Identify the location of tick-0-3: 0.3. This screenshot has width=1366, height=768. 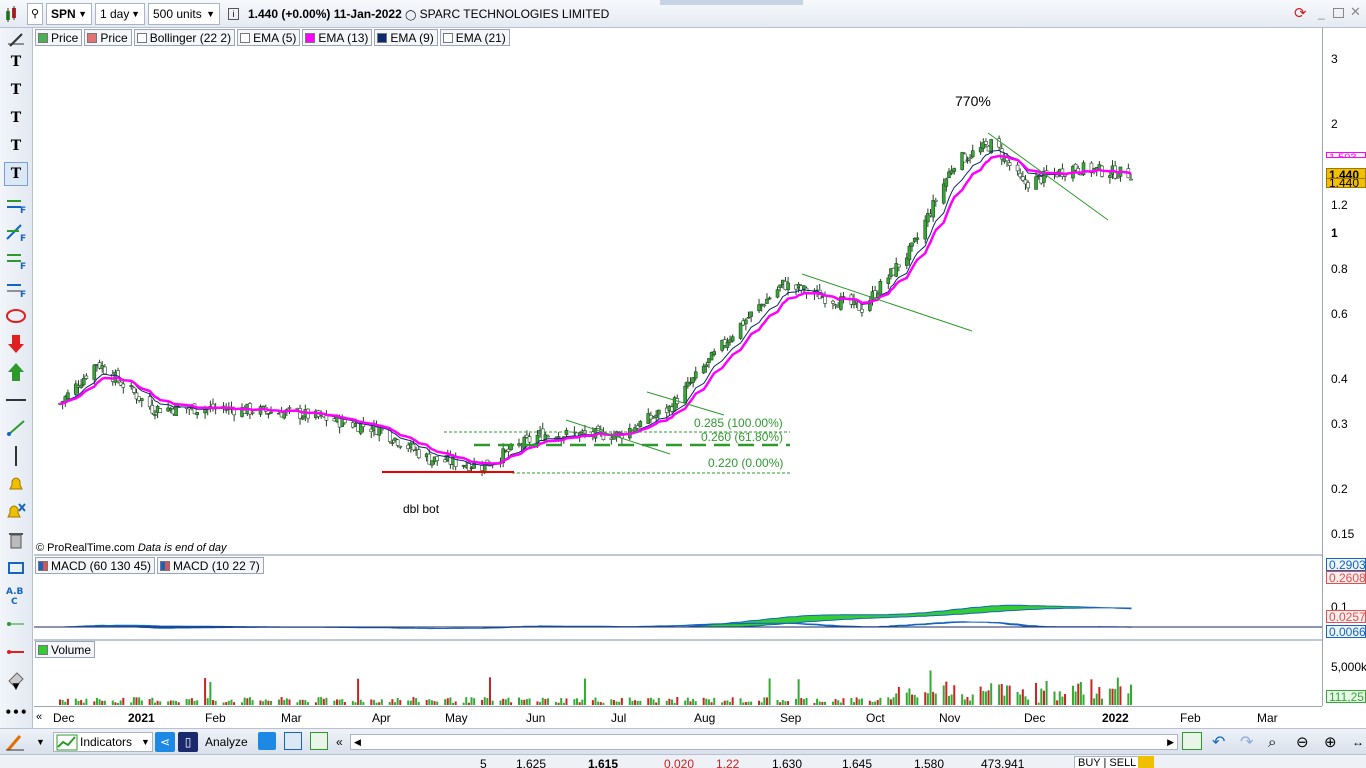
(1339, 424).